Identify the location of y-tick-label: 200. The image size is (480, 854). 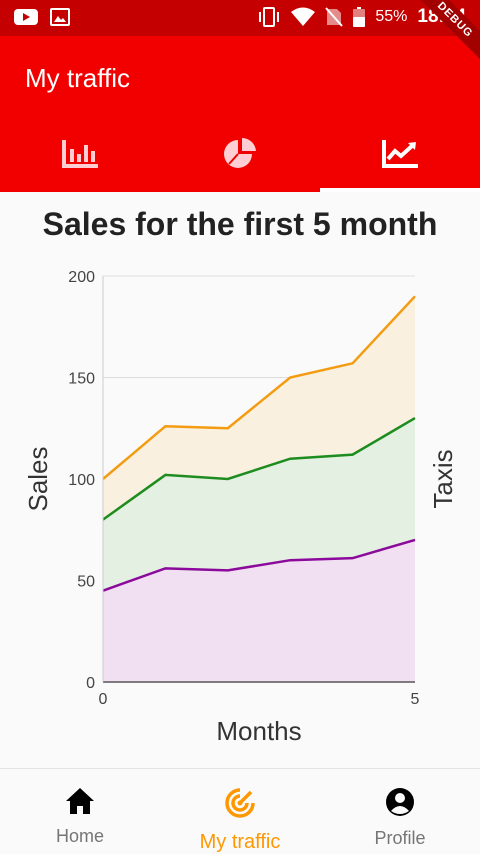
(81, 277).